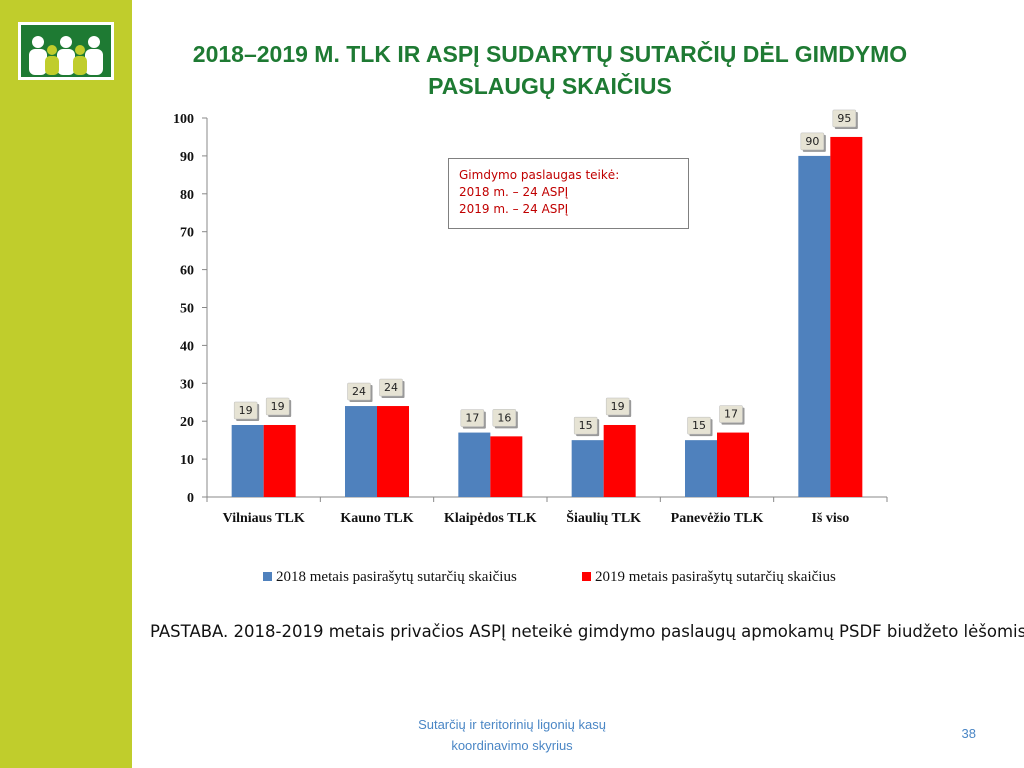 The image size is (1024, 768). I want to click on y-tick-label: 70, so click(187, 233).